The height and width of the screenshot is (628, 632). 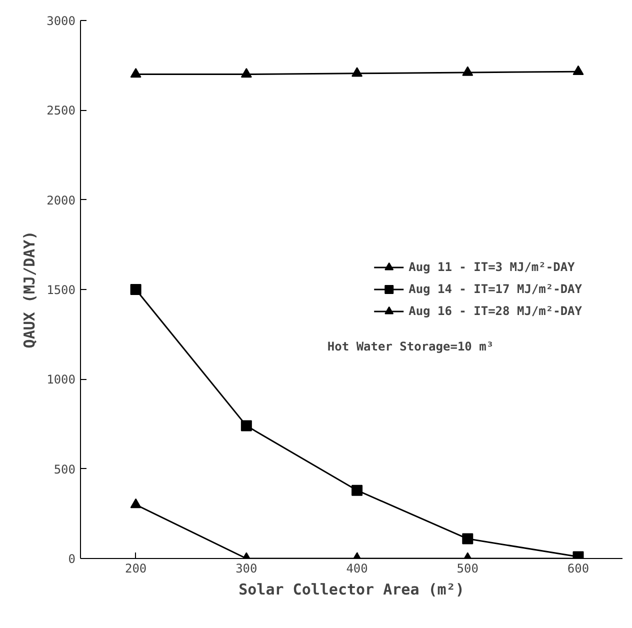 I want to click on annotation: Hot Water Storage=10 m³, so click(x=410, y=347).